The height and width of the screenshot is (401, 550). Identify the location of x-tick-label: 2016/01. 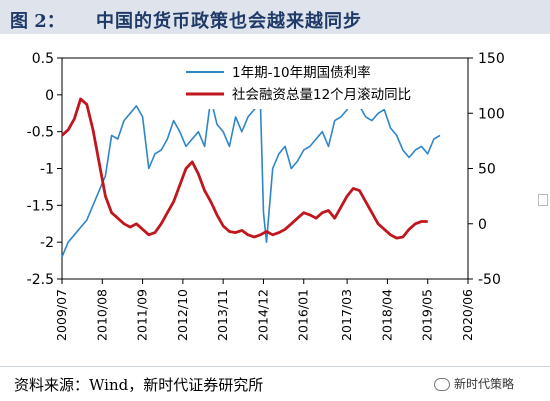
(303, 315).